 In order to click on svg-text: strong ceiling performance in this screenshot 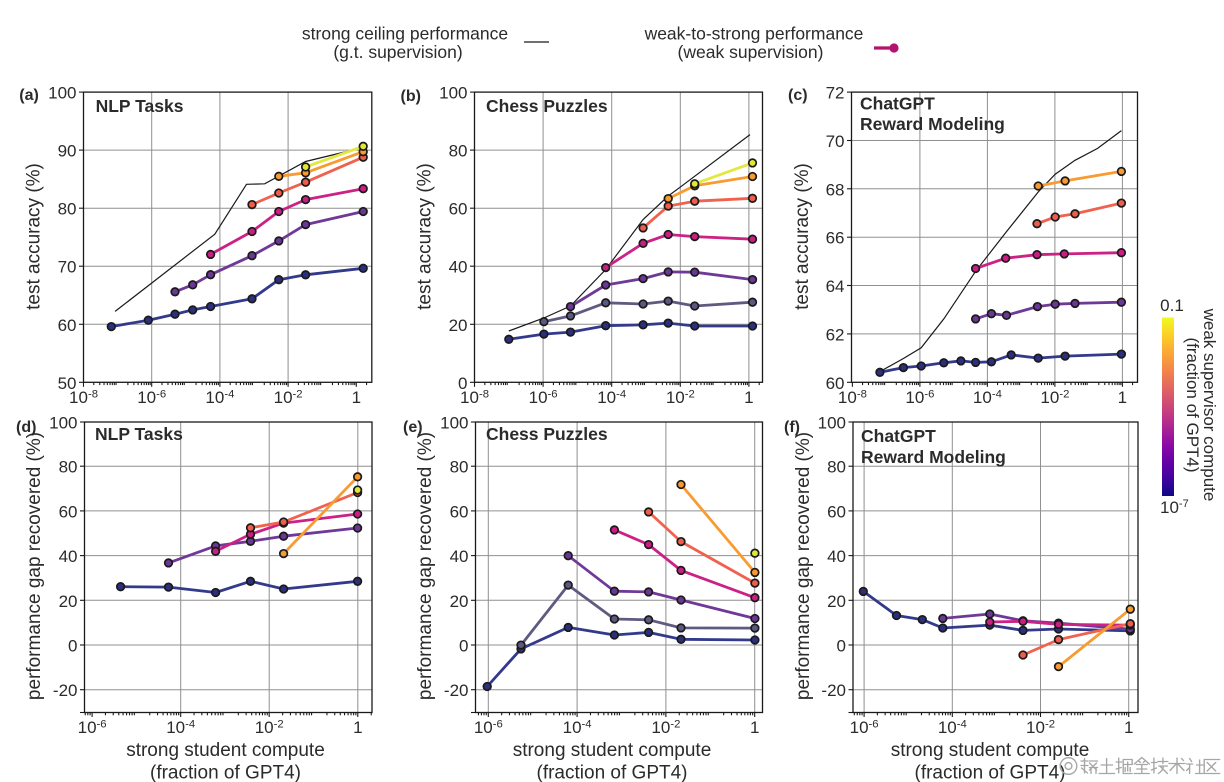, I will do `click(405, 34)`.